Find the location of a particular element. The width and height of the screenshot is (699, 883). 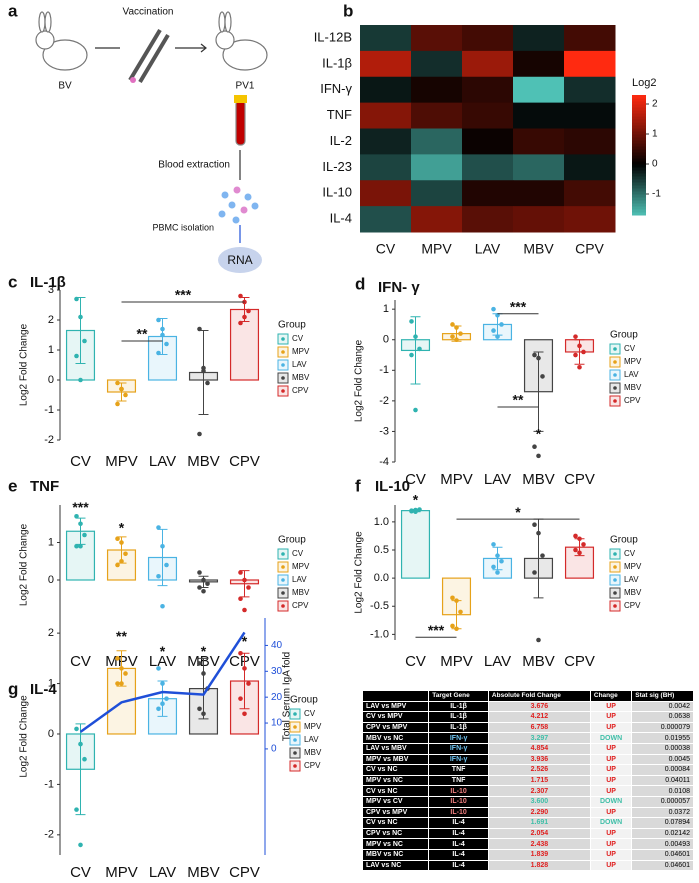

table-cell: 3.936 is located at coordinates (539, 759).